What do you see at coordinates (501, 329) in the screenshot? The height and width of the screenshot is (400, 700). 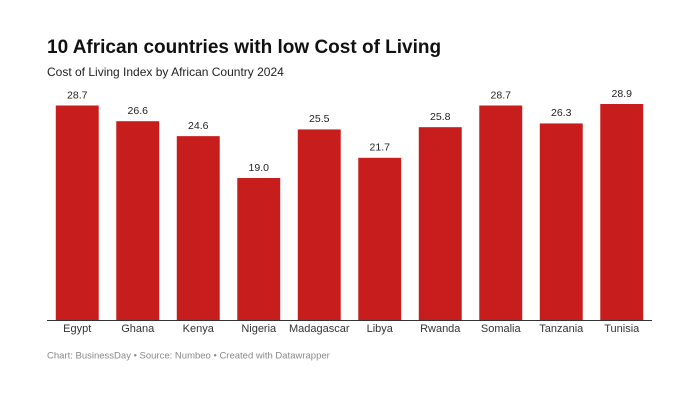 I see `x-tick-label: Somalia` at bounding box center [501, 329].